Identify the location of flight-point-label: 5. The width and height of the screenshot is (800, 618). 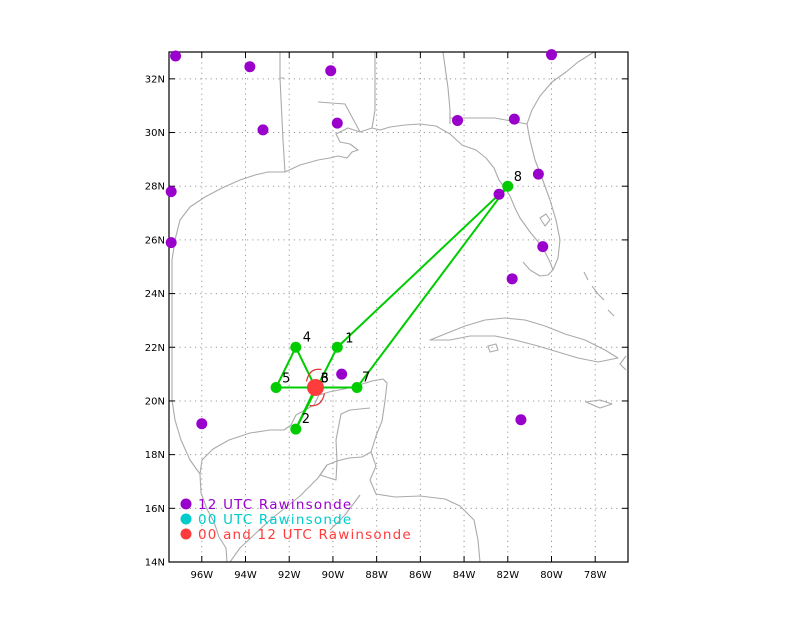
(286, 379).